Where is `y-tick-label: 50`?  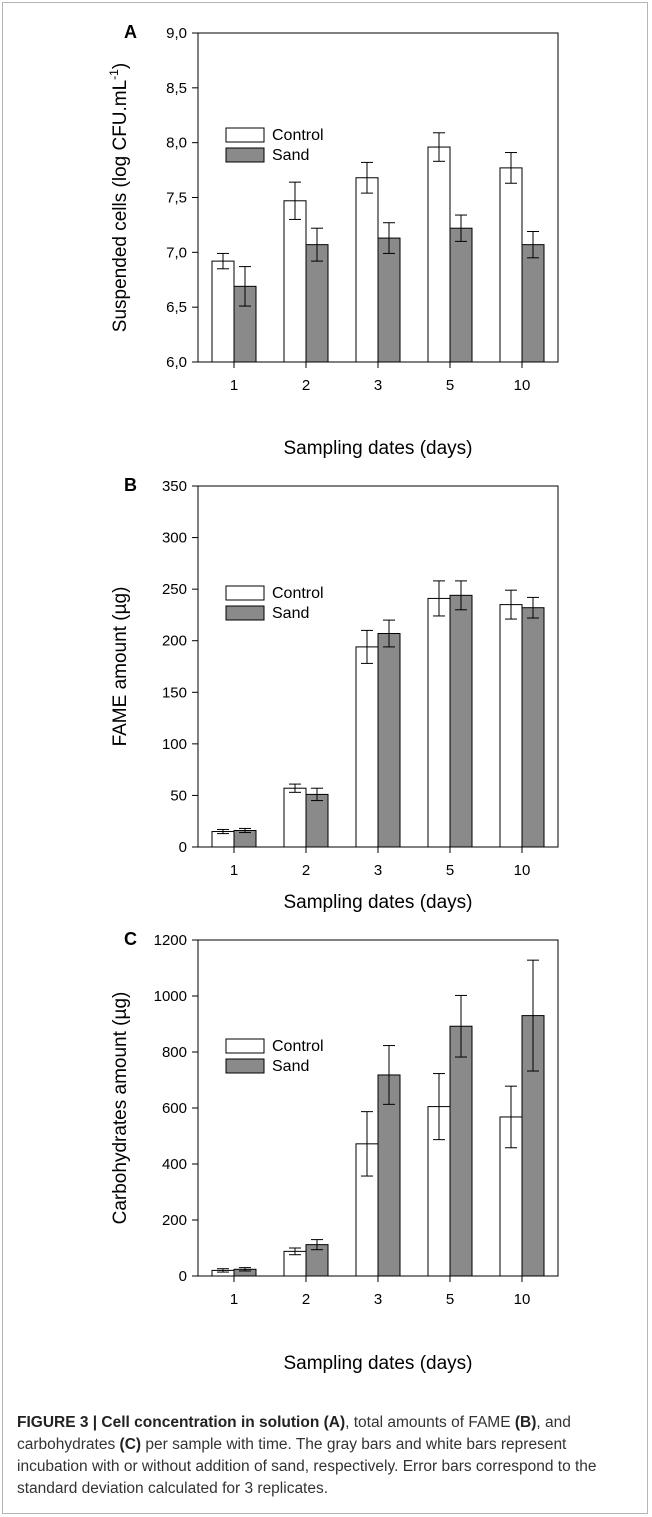
y-tick-label: 50 is located at coordinates (178, 795).